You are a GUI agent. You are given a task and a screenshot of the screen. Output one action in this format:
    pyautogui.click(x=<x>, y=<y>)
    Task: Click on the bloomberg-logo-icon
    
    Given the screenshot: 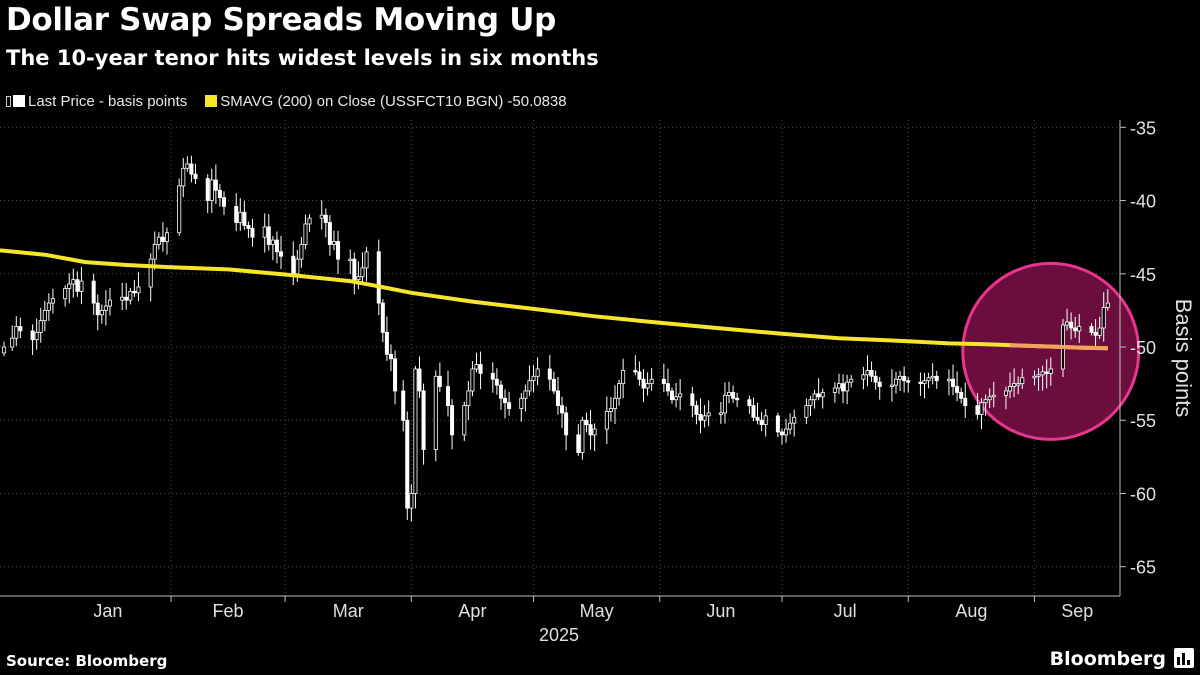 What is the action you would take?
    pyautogui.click(x=1184, y=658)
    